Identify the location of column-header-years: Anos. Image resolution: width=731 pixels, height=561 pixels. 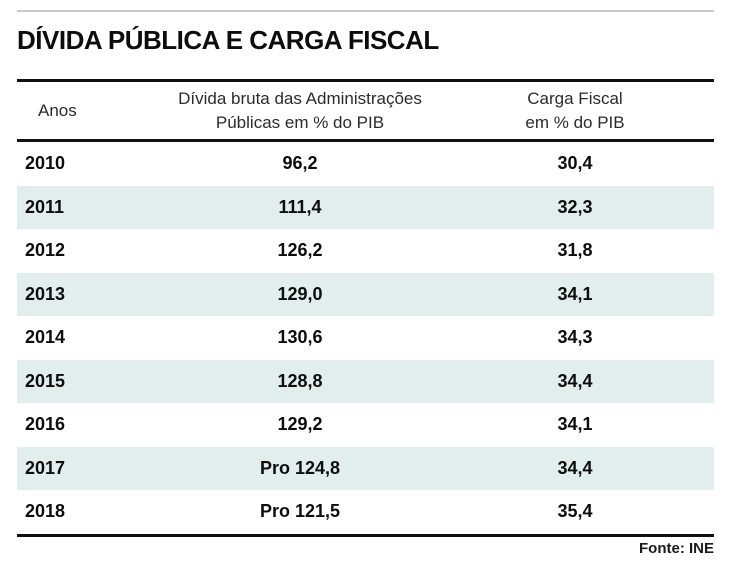
(57, 110).